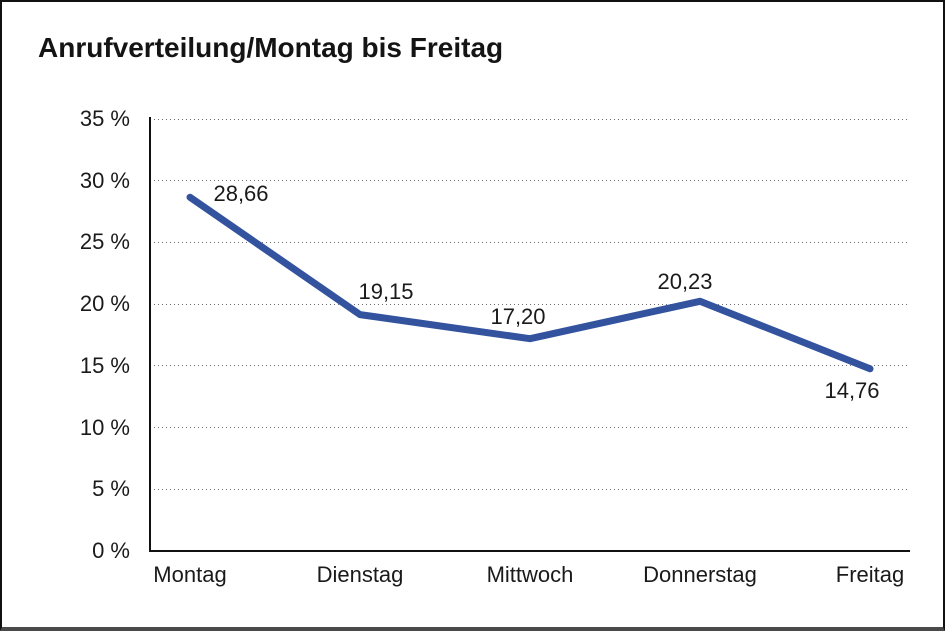  I want to click on y-tick-label-35: 35 %, so click(104, 118).